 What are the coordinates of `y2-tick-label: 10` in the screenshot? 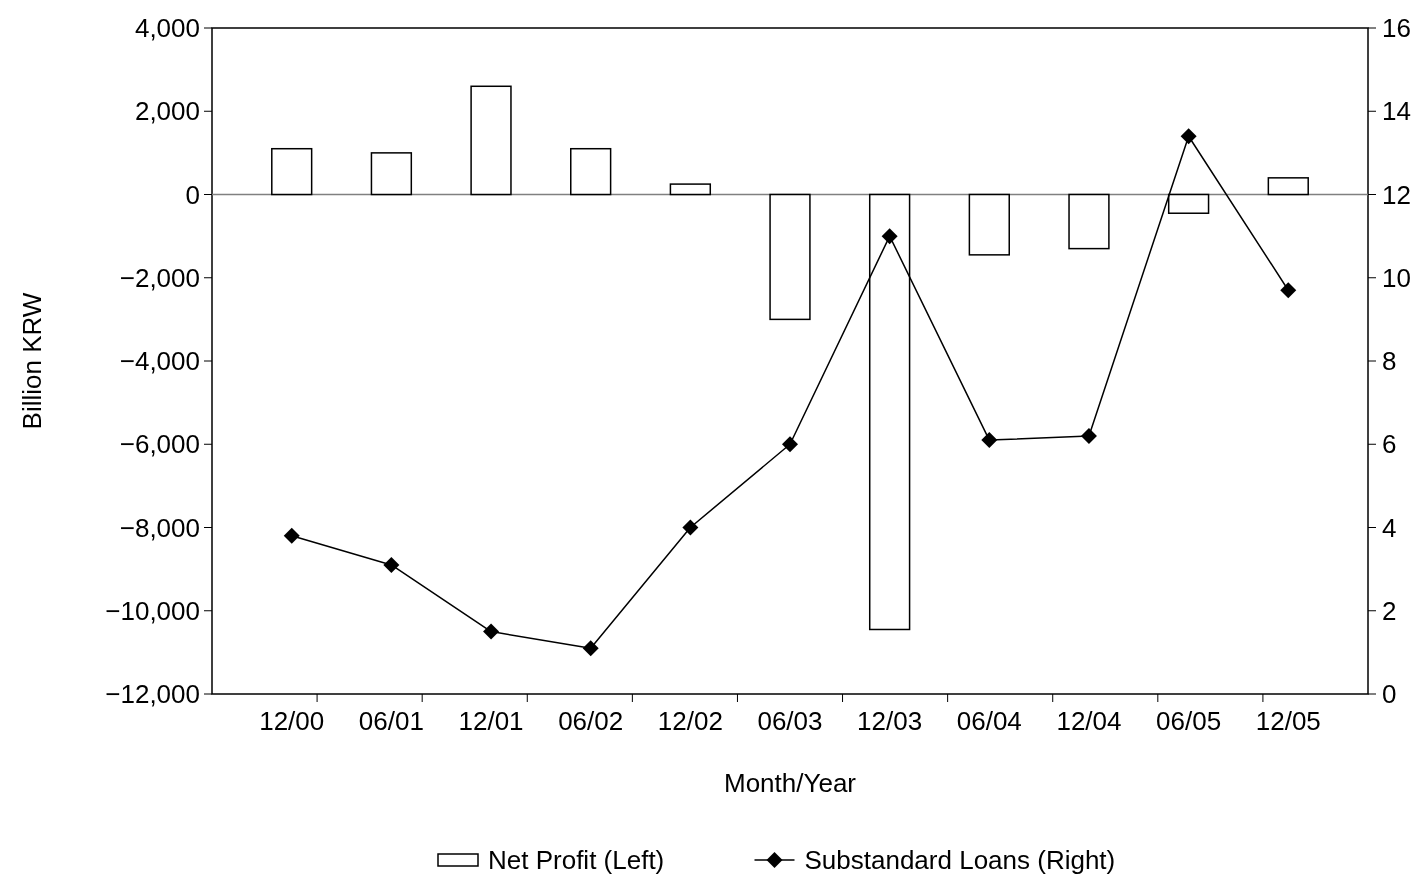 It's located at (1396, 277).